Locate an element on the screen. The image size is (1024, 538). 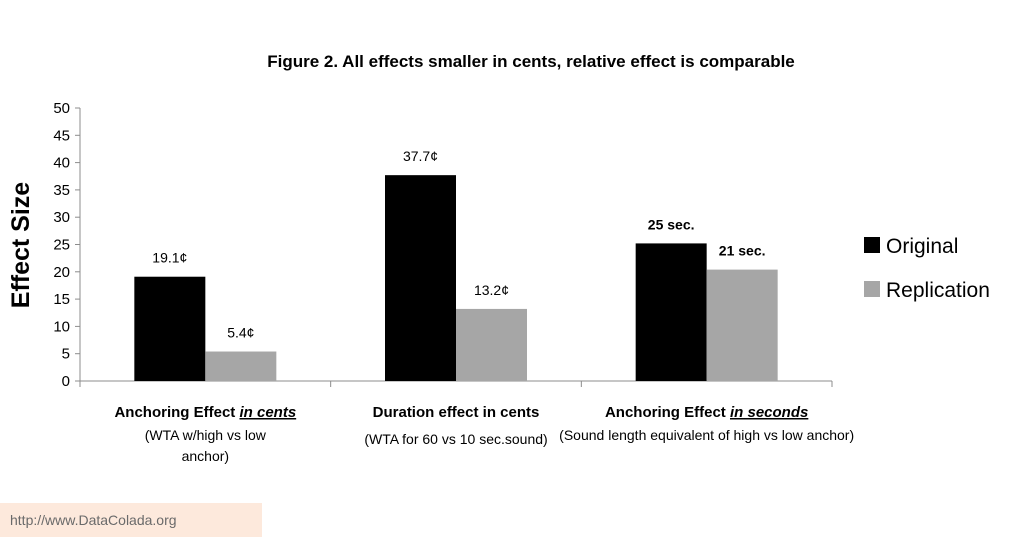
x-category-sublabel: (WTA w/high vs low is located at coordinates (206, 435).